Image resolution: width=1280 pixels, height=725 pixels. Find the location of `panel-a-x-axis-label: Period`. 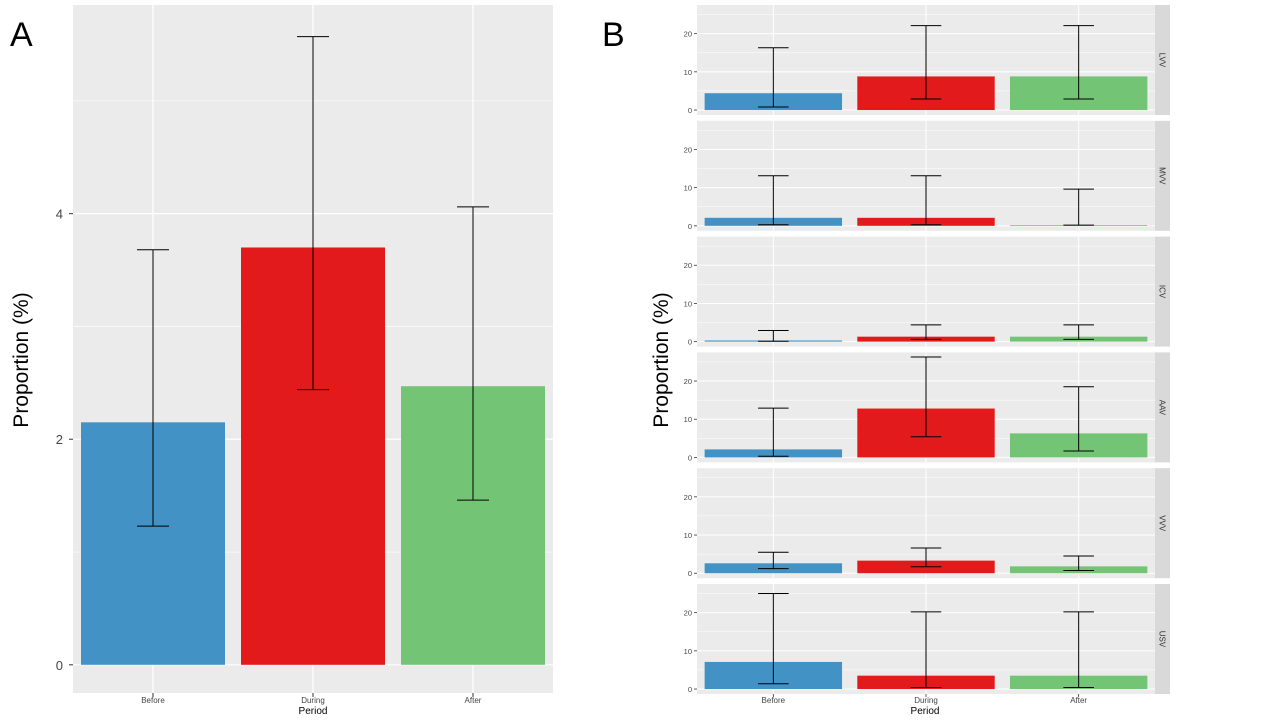

panel-a-x-axis-label: Period is located at coordinates (313, 711).